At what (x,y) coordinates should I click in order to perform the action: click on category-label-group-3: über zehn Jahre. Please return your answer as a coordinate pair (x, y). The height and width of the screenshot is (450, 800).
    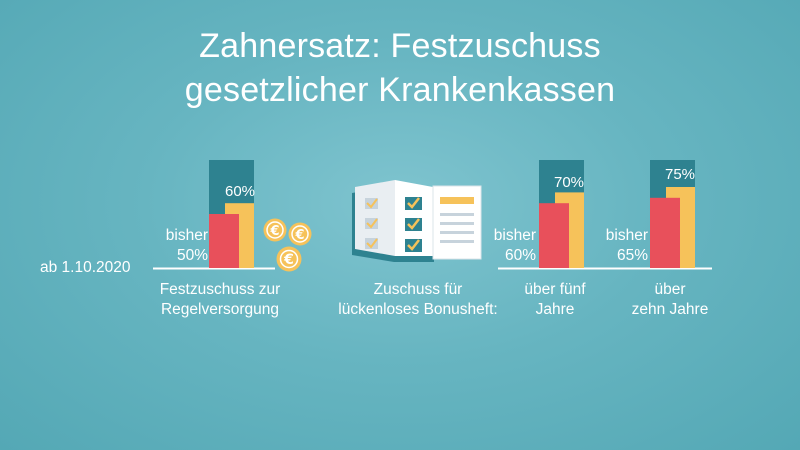
    Looking at the image, I should click on (670, 300).